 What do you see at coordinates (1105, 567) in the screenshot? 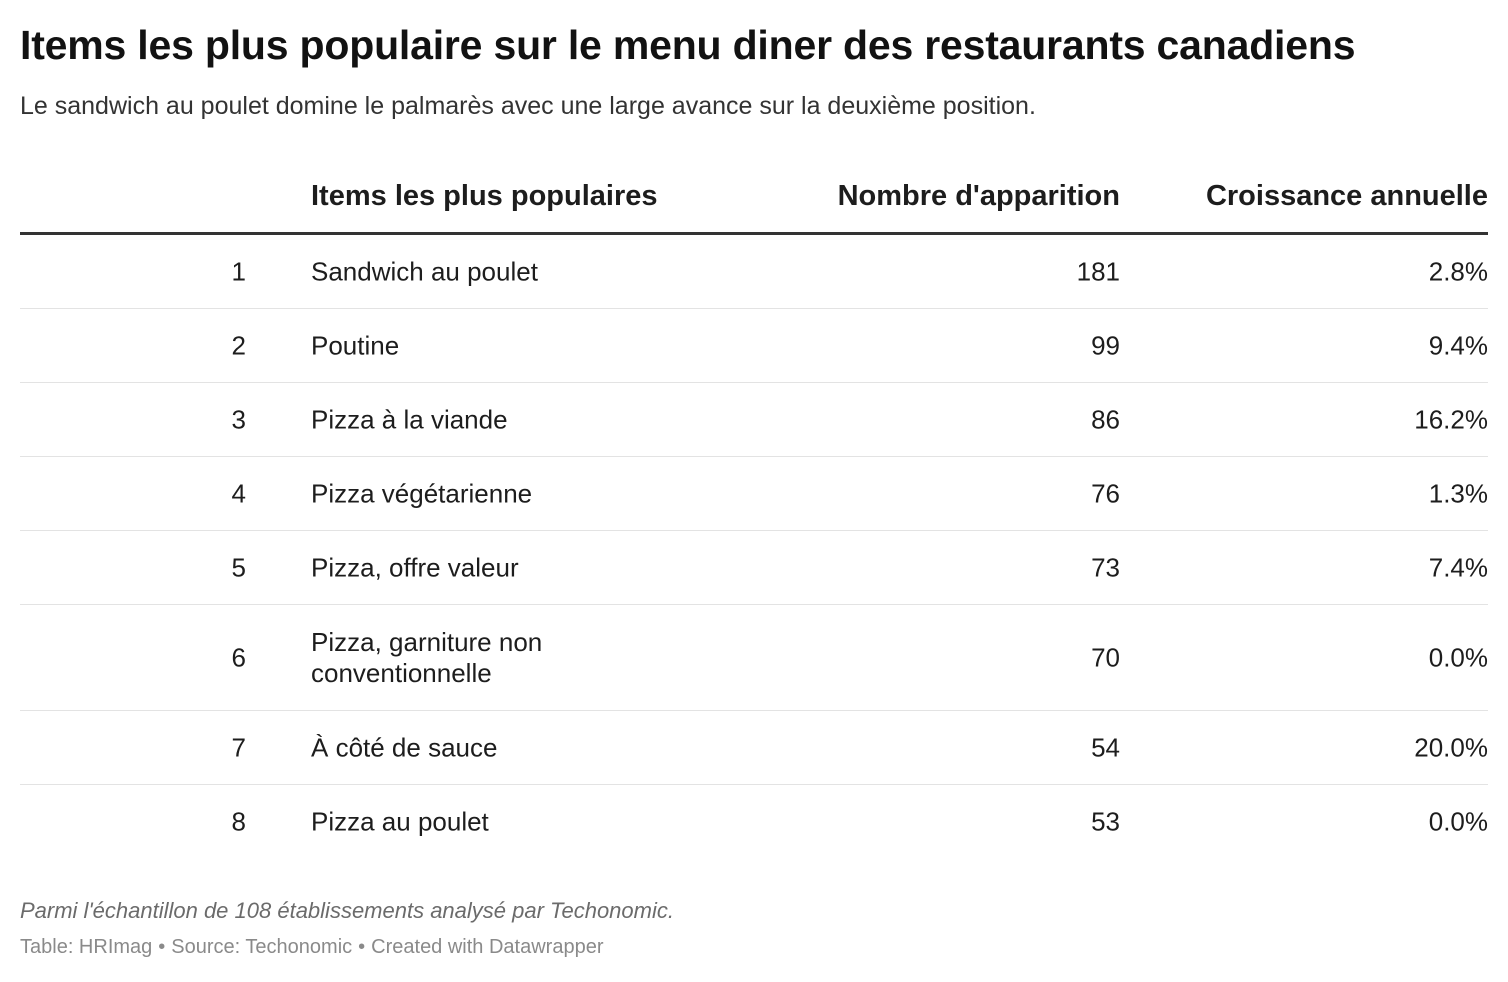
I see `row-count: 73` at bounding box center [1105, 567].